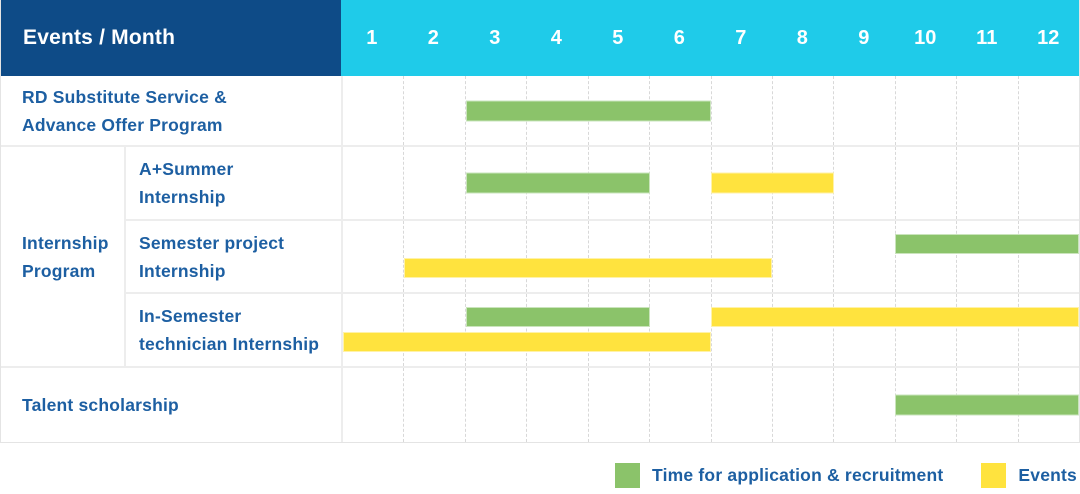  I want to click on timeline-row-a-plus-summer, so click(710, 184).